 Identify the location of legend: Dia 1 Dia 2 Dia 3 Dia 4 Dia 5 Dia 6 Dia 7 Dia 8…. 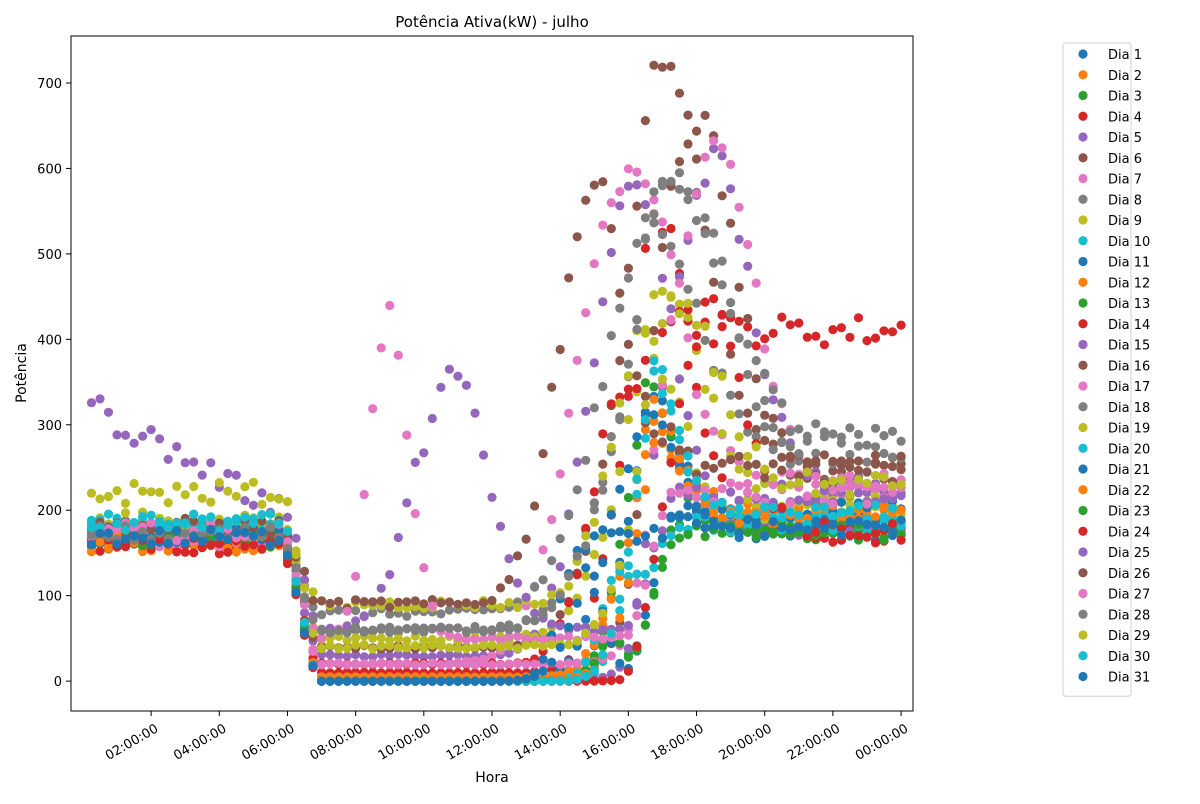
(1106, 369).